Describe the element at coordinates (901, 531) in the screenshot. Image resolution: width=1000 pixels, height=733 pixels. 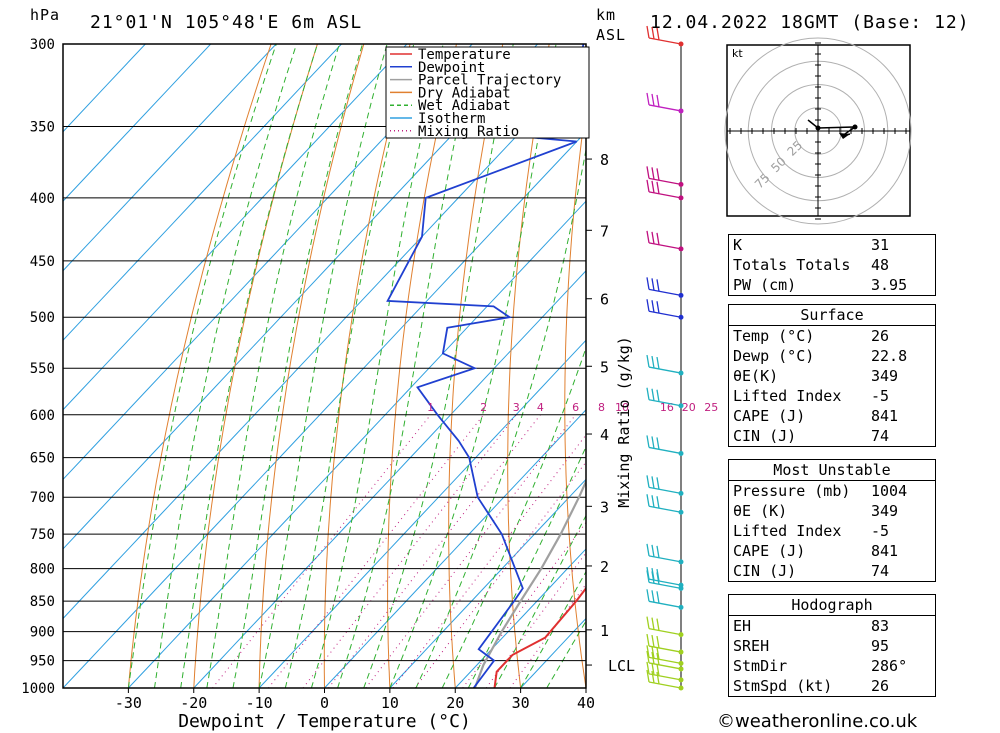
I see `index-value: -5` at that location.